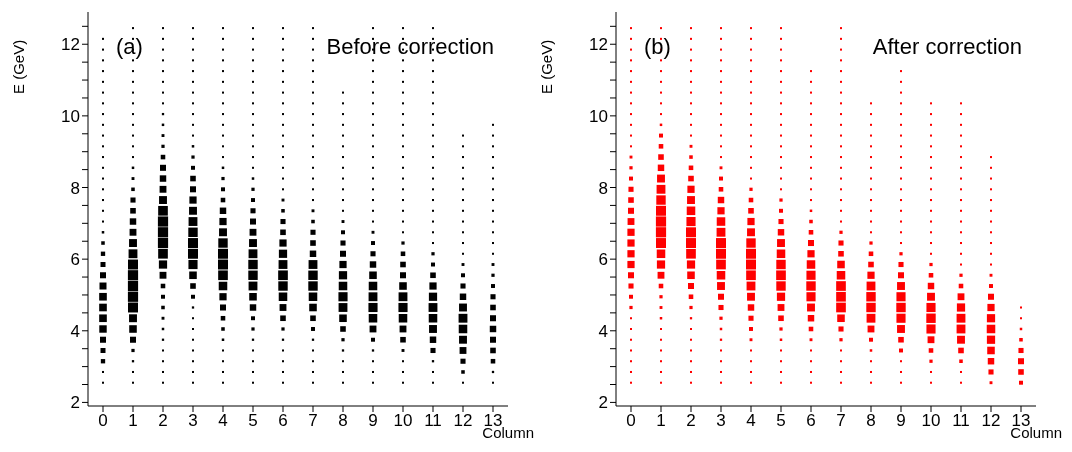 Image resolution: width=1072 pixels, height=452 pixels. What do you see at coordinates (657, 47) in the screenshot?
I see `annotation: (b)` at bounding box center [657, 47].